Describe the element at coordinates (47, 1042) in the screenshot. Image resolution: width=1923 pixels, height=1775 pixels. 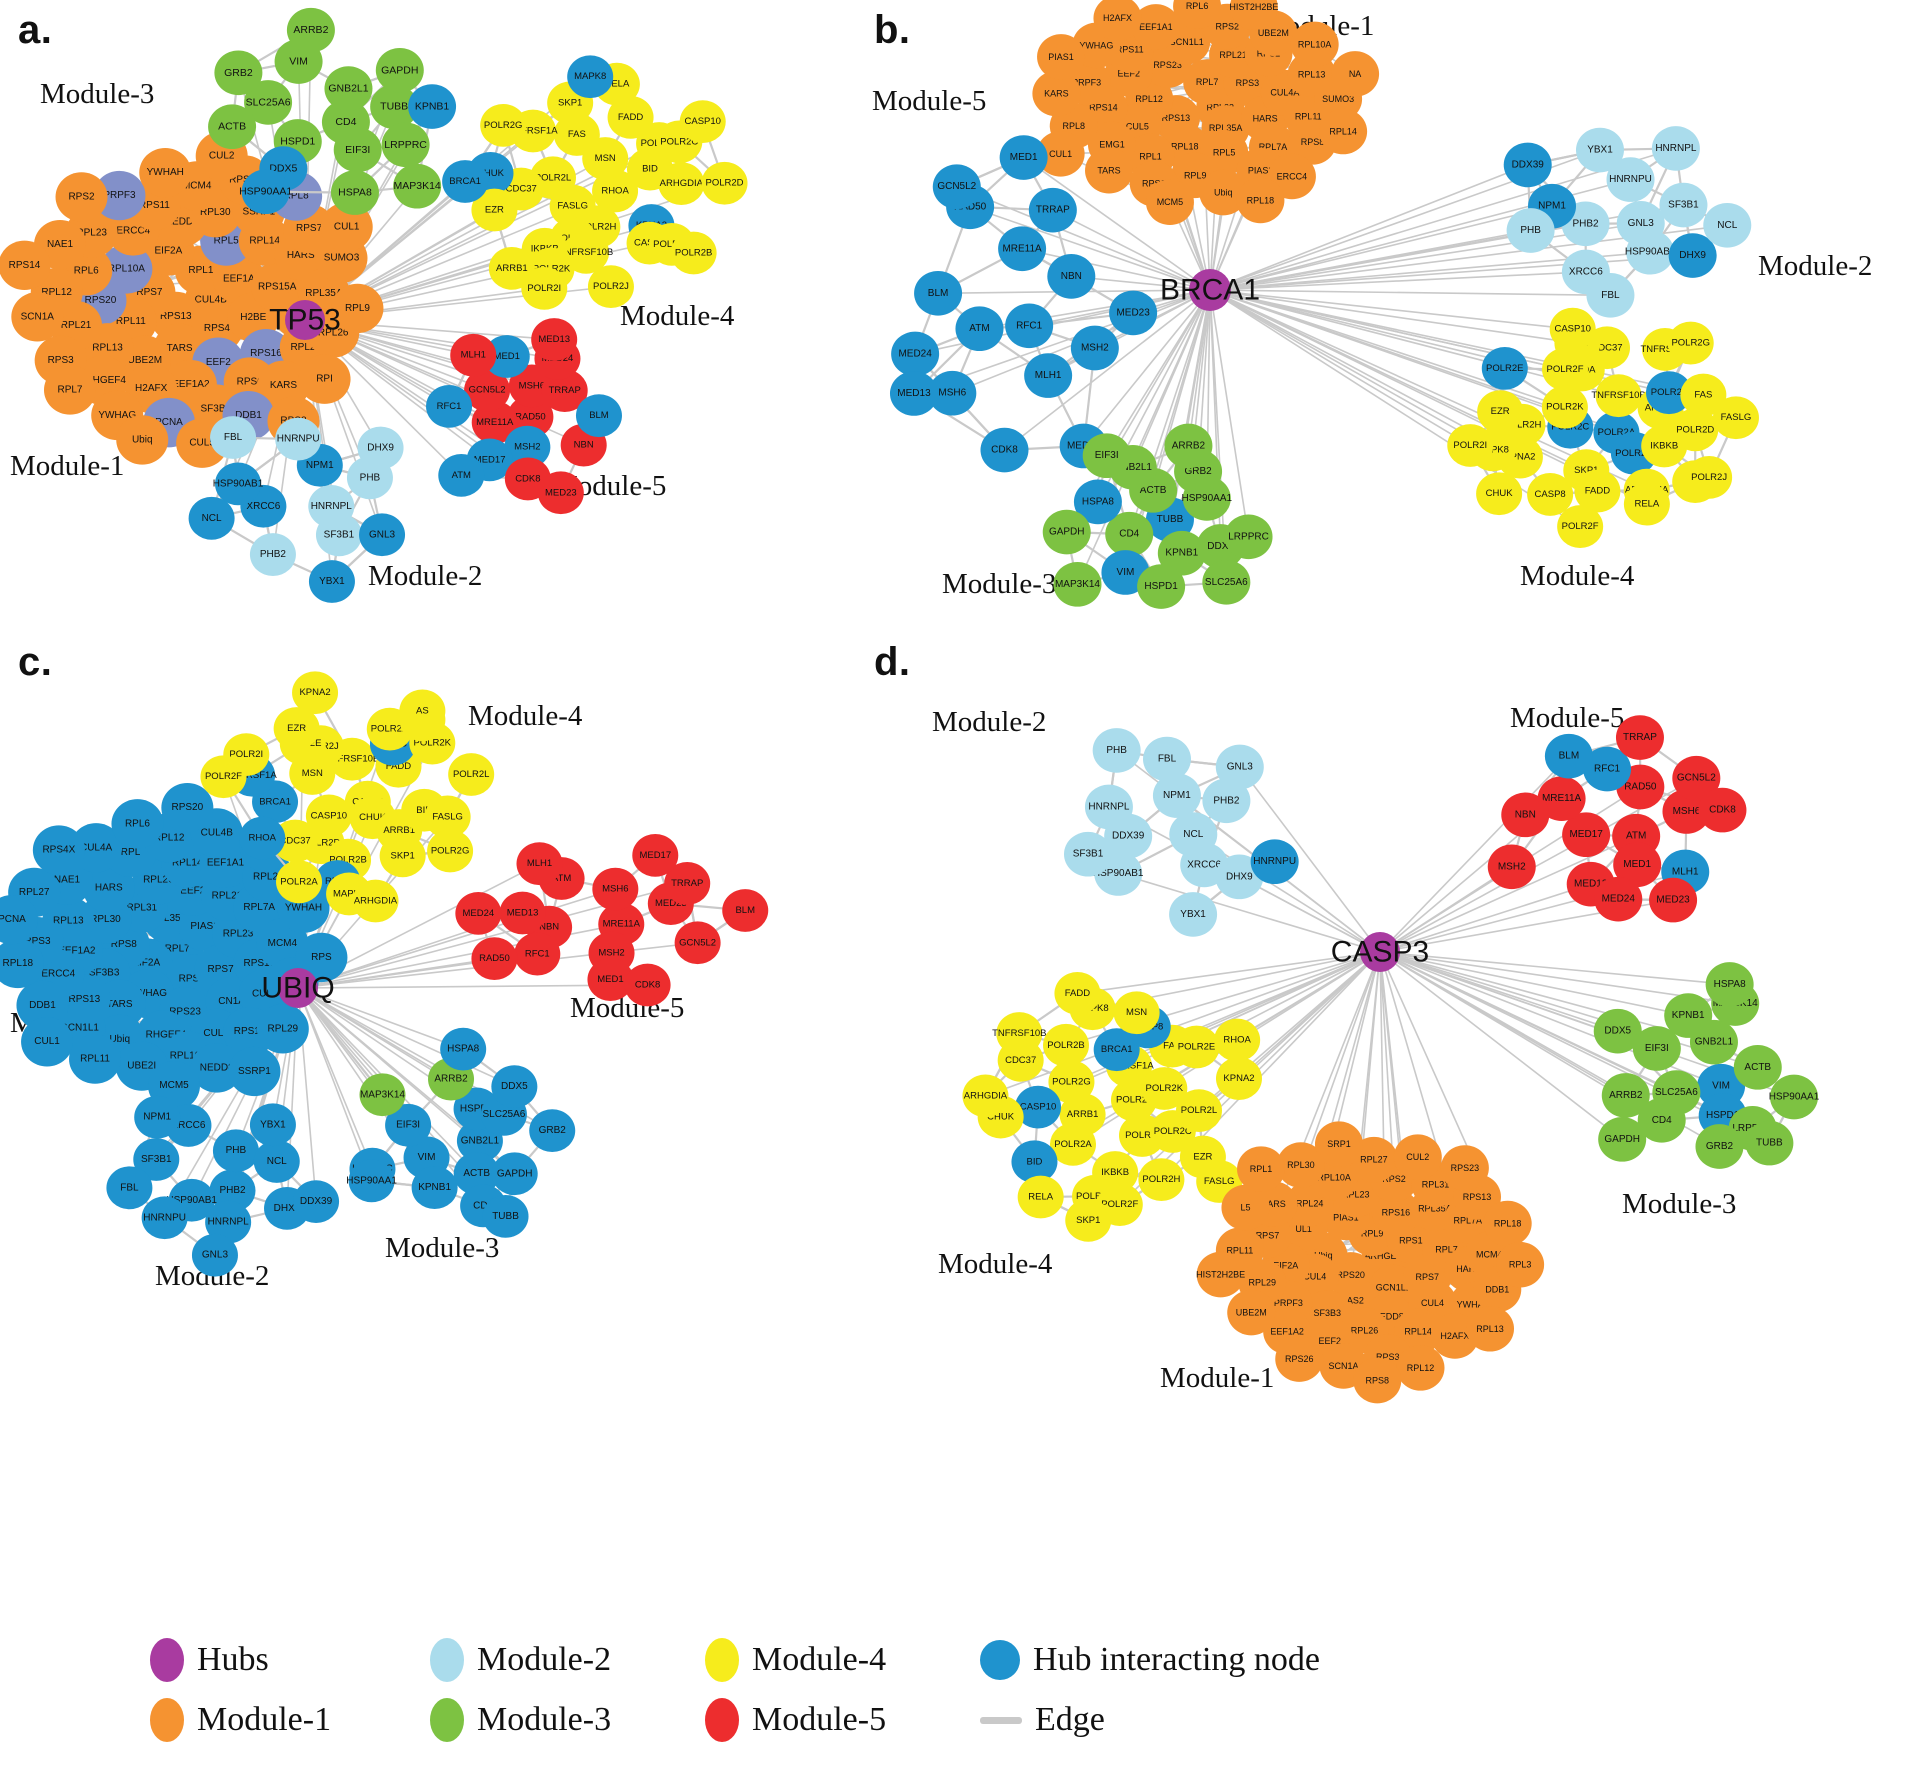
I see `node-cul1: CUL1` at that location.